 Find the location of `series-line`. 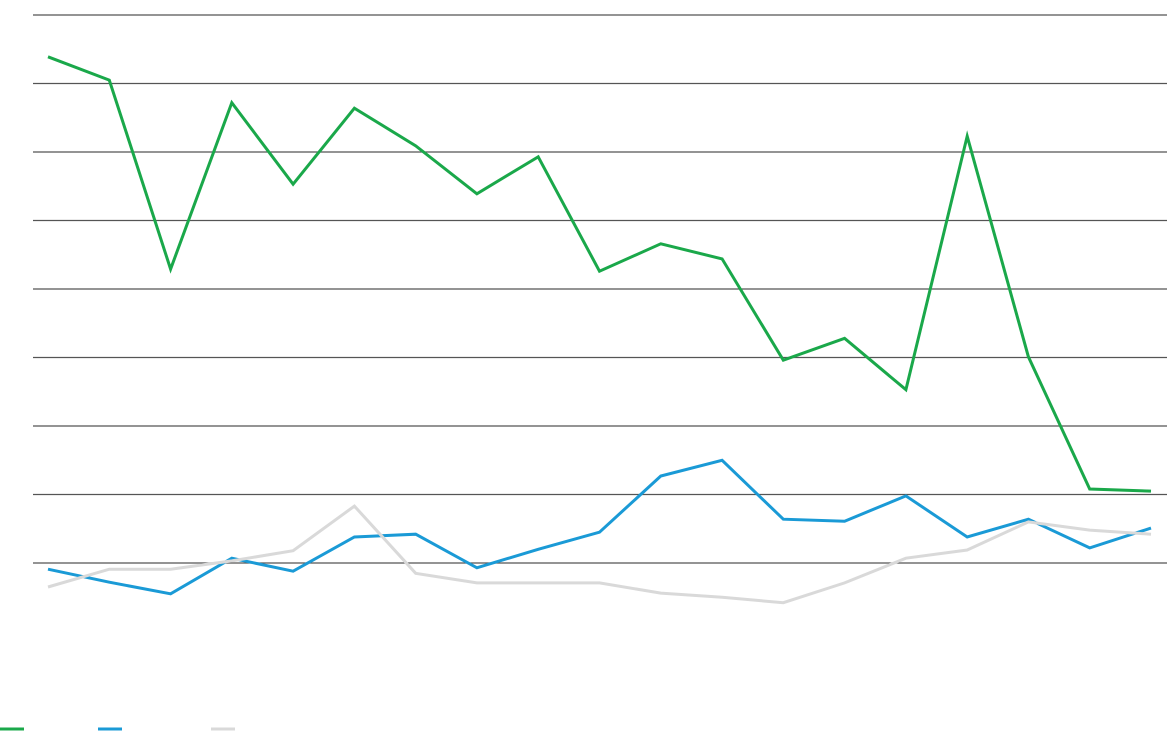

series-line is located at coordinates (599, 554).